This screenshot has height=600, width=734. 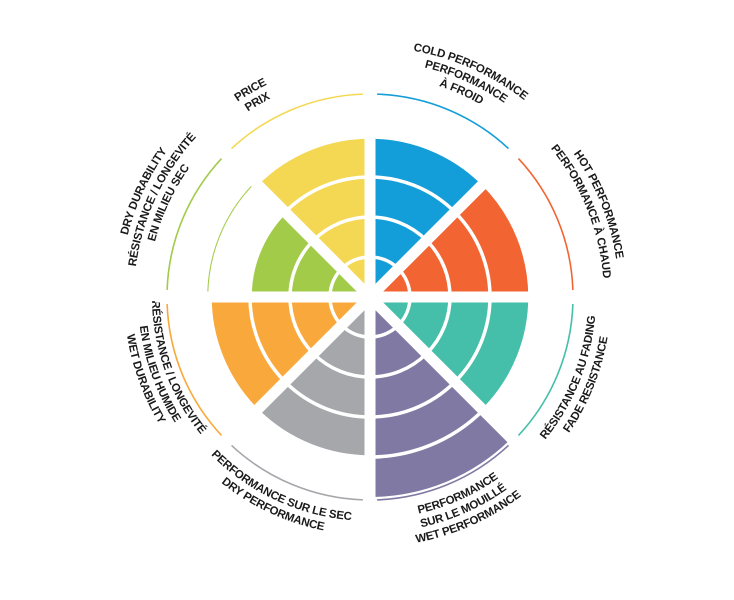 I want to click on bar-wet-durability, so click(x=290, y=354).